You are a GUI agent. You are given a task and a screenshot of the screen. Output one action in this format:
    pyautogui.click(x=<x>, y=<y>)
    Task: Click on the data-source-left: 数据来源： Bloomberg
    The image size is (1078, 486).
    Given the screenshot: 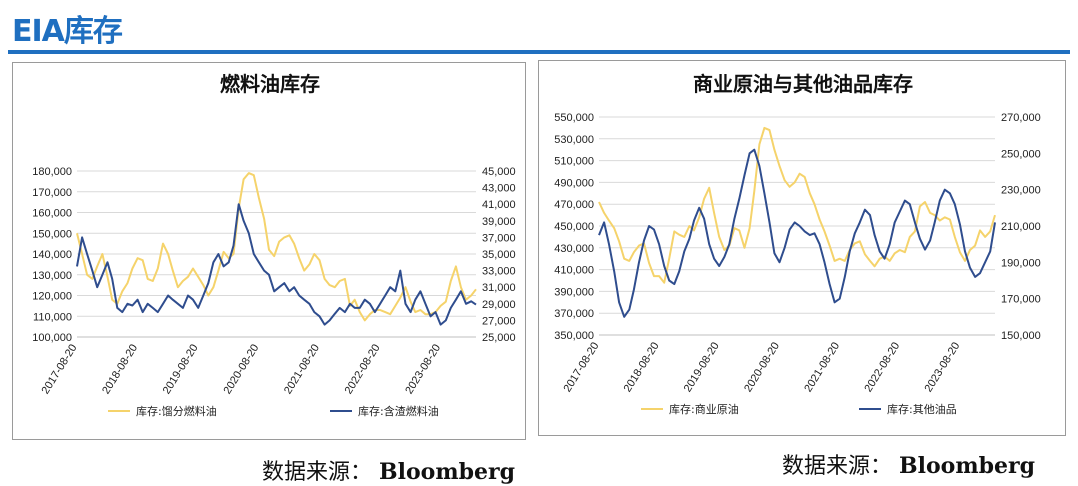 What is the action you would take?
    pyautogui.click(x=388, y=470)
    